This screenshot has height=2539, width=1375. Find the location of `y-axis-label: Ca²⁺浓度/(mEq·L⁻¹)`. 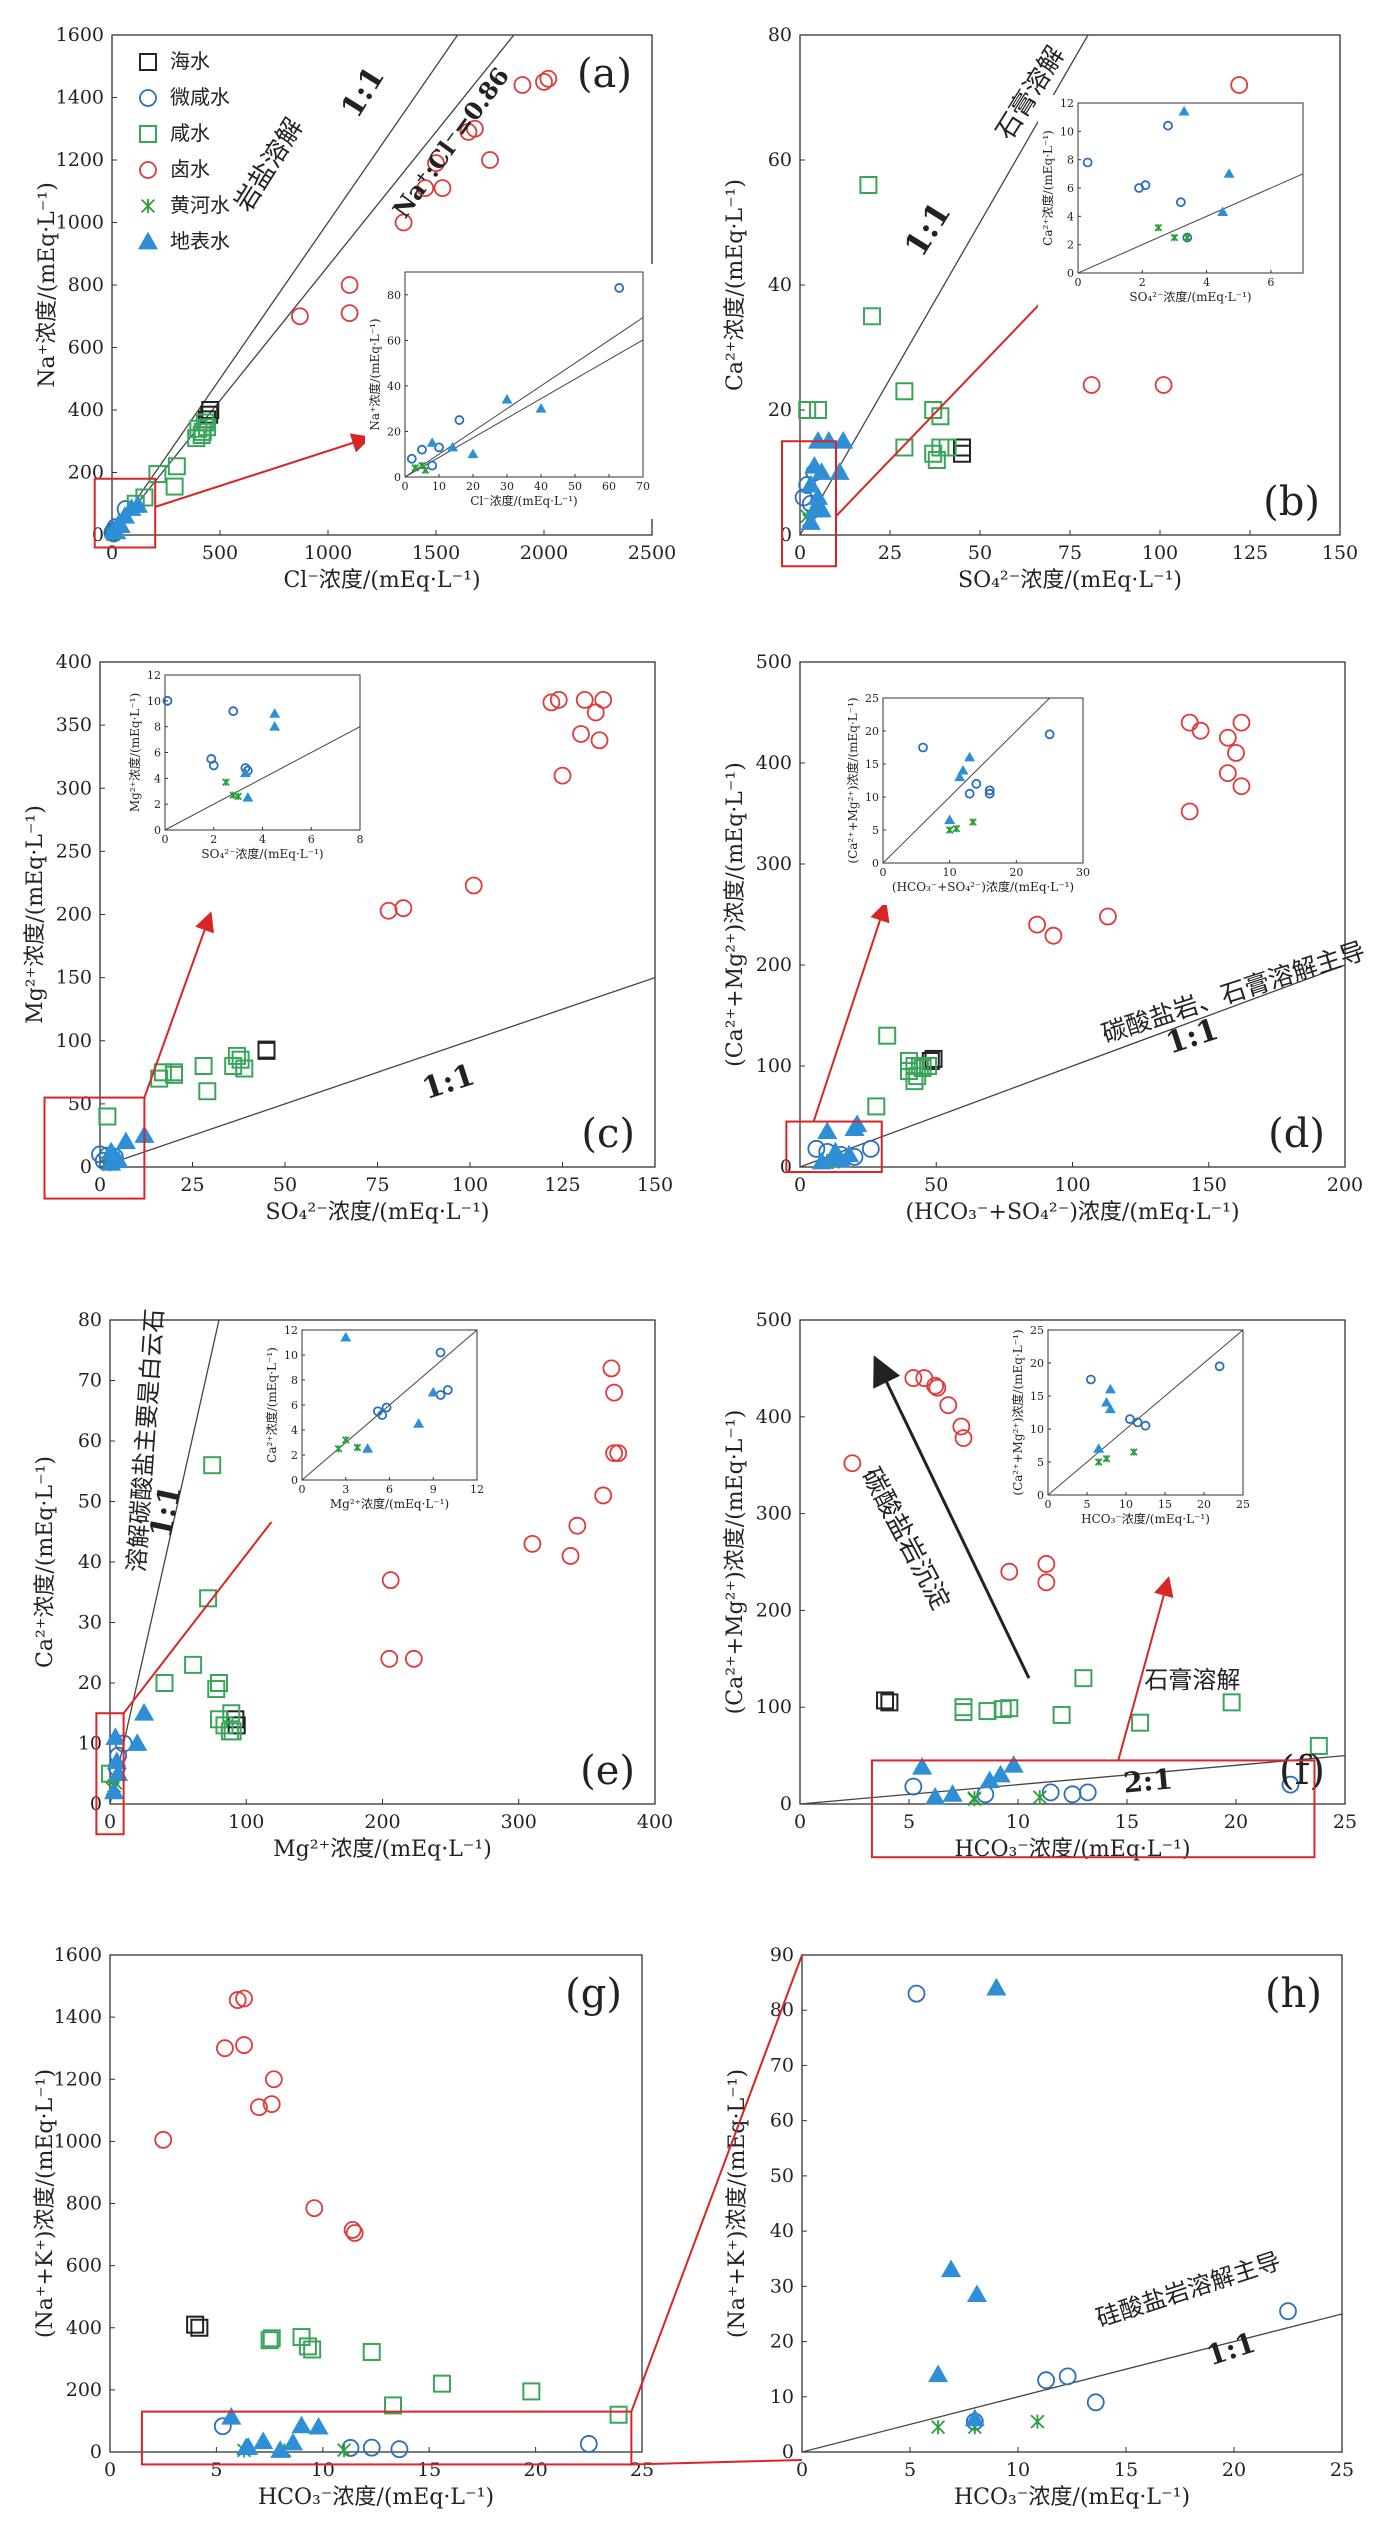

y-axis-label: Ca²⁺浓度/(mEq·L⁻¹) is located at coordinates (45, 1562).